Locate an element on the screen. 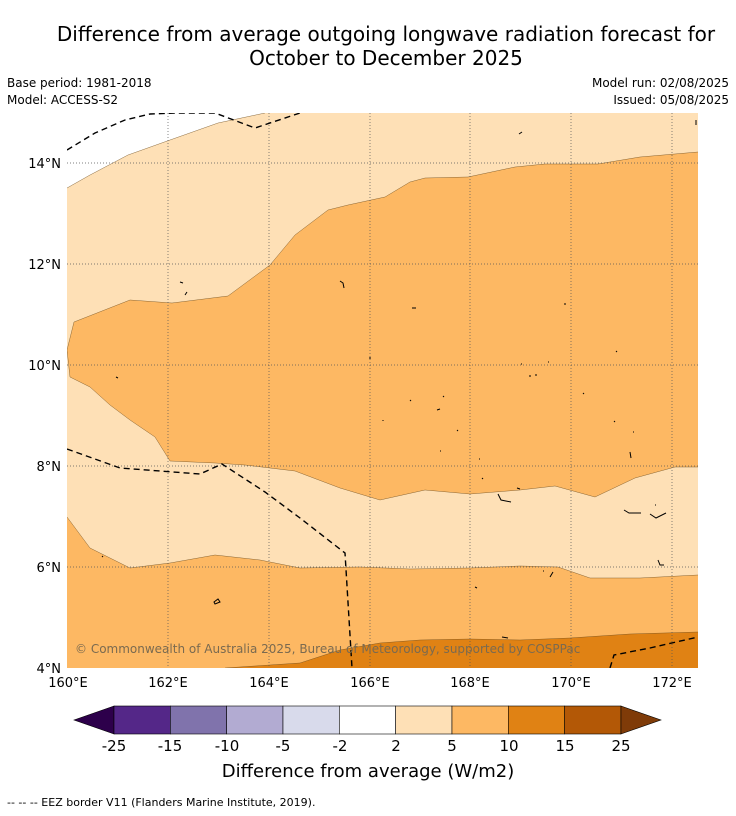 The height and width of the screenshot is (816, 736). lat-label: 8°N is located at coordinates (49, 467).